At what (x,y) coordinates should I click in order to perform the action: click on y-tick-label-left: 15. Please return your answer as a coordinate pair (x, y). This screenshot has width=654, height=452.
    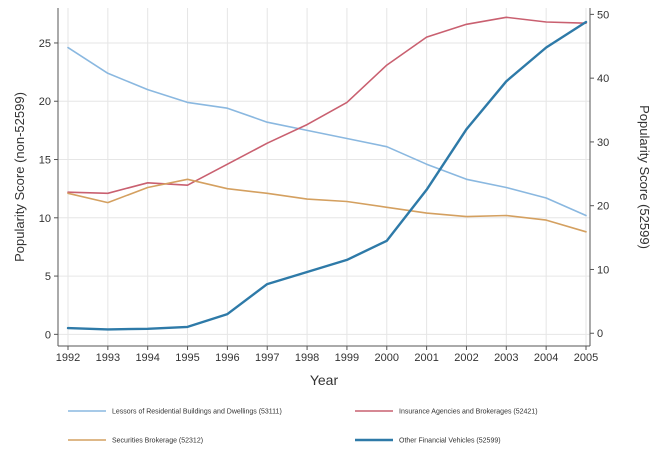
    Looking at the image, I should click on (45, 161).